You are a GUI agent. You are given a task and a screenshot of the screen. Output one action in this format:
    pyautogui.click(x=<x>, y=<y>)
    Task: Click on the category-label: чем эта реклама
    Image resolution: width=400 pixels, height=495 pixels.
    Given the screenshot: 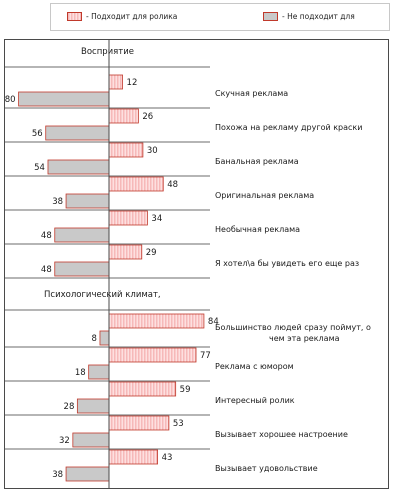 What is the action you would take?
    pyautogui.click(x=304, y=338)
    